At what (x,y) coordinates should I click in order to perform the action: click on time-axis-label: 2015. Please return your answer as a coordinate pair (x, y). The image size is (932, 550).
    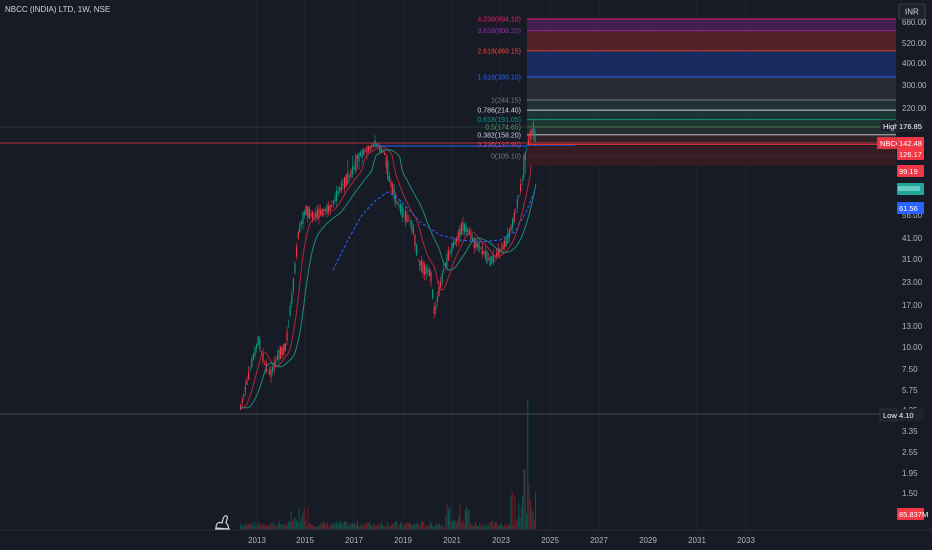
    Looking at the image, I should click on (305, 540).